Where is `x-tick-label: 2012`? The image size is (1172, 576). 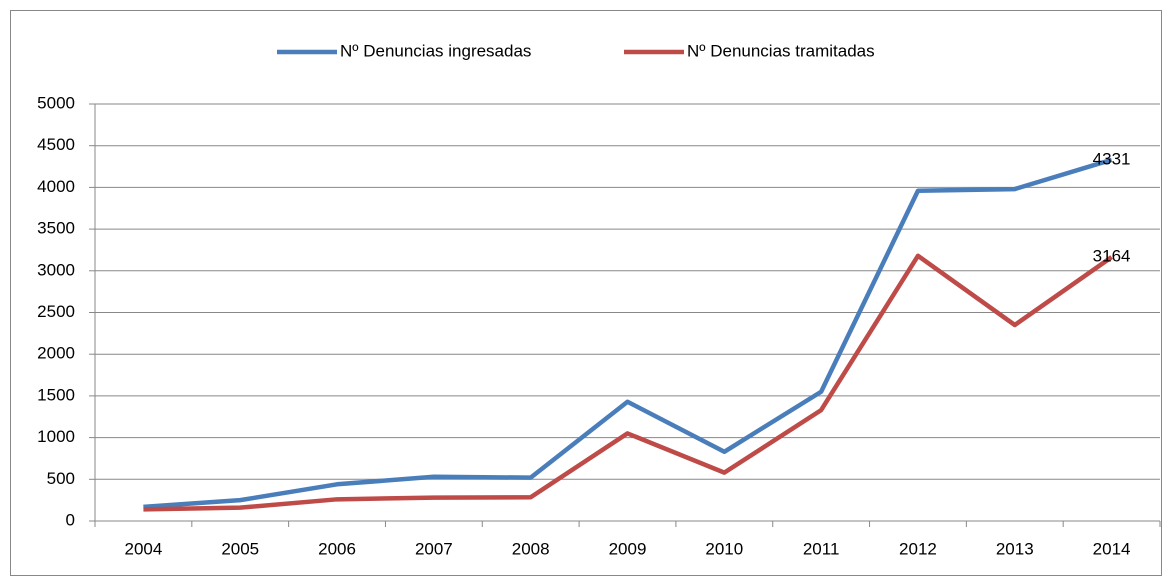 x-tick-label: 2012 is located at coordinates (918, 548).